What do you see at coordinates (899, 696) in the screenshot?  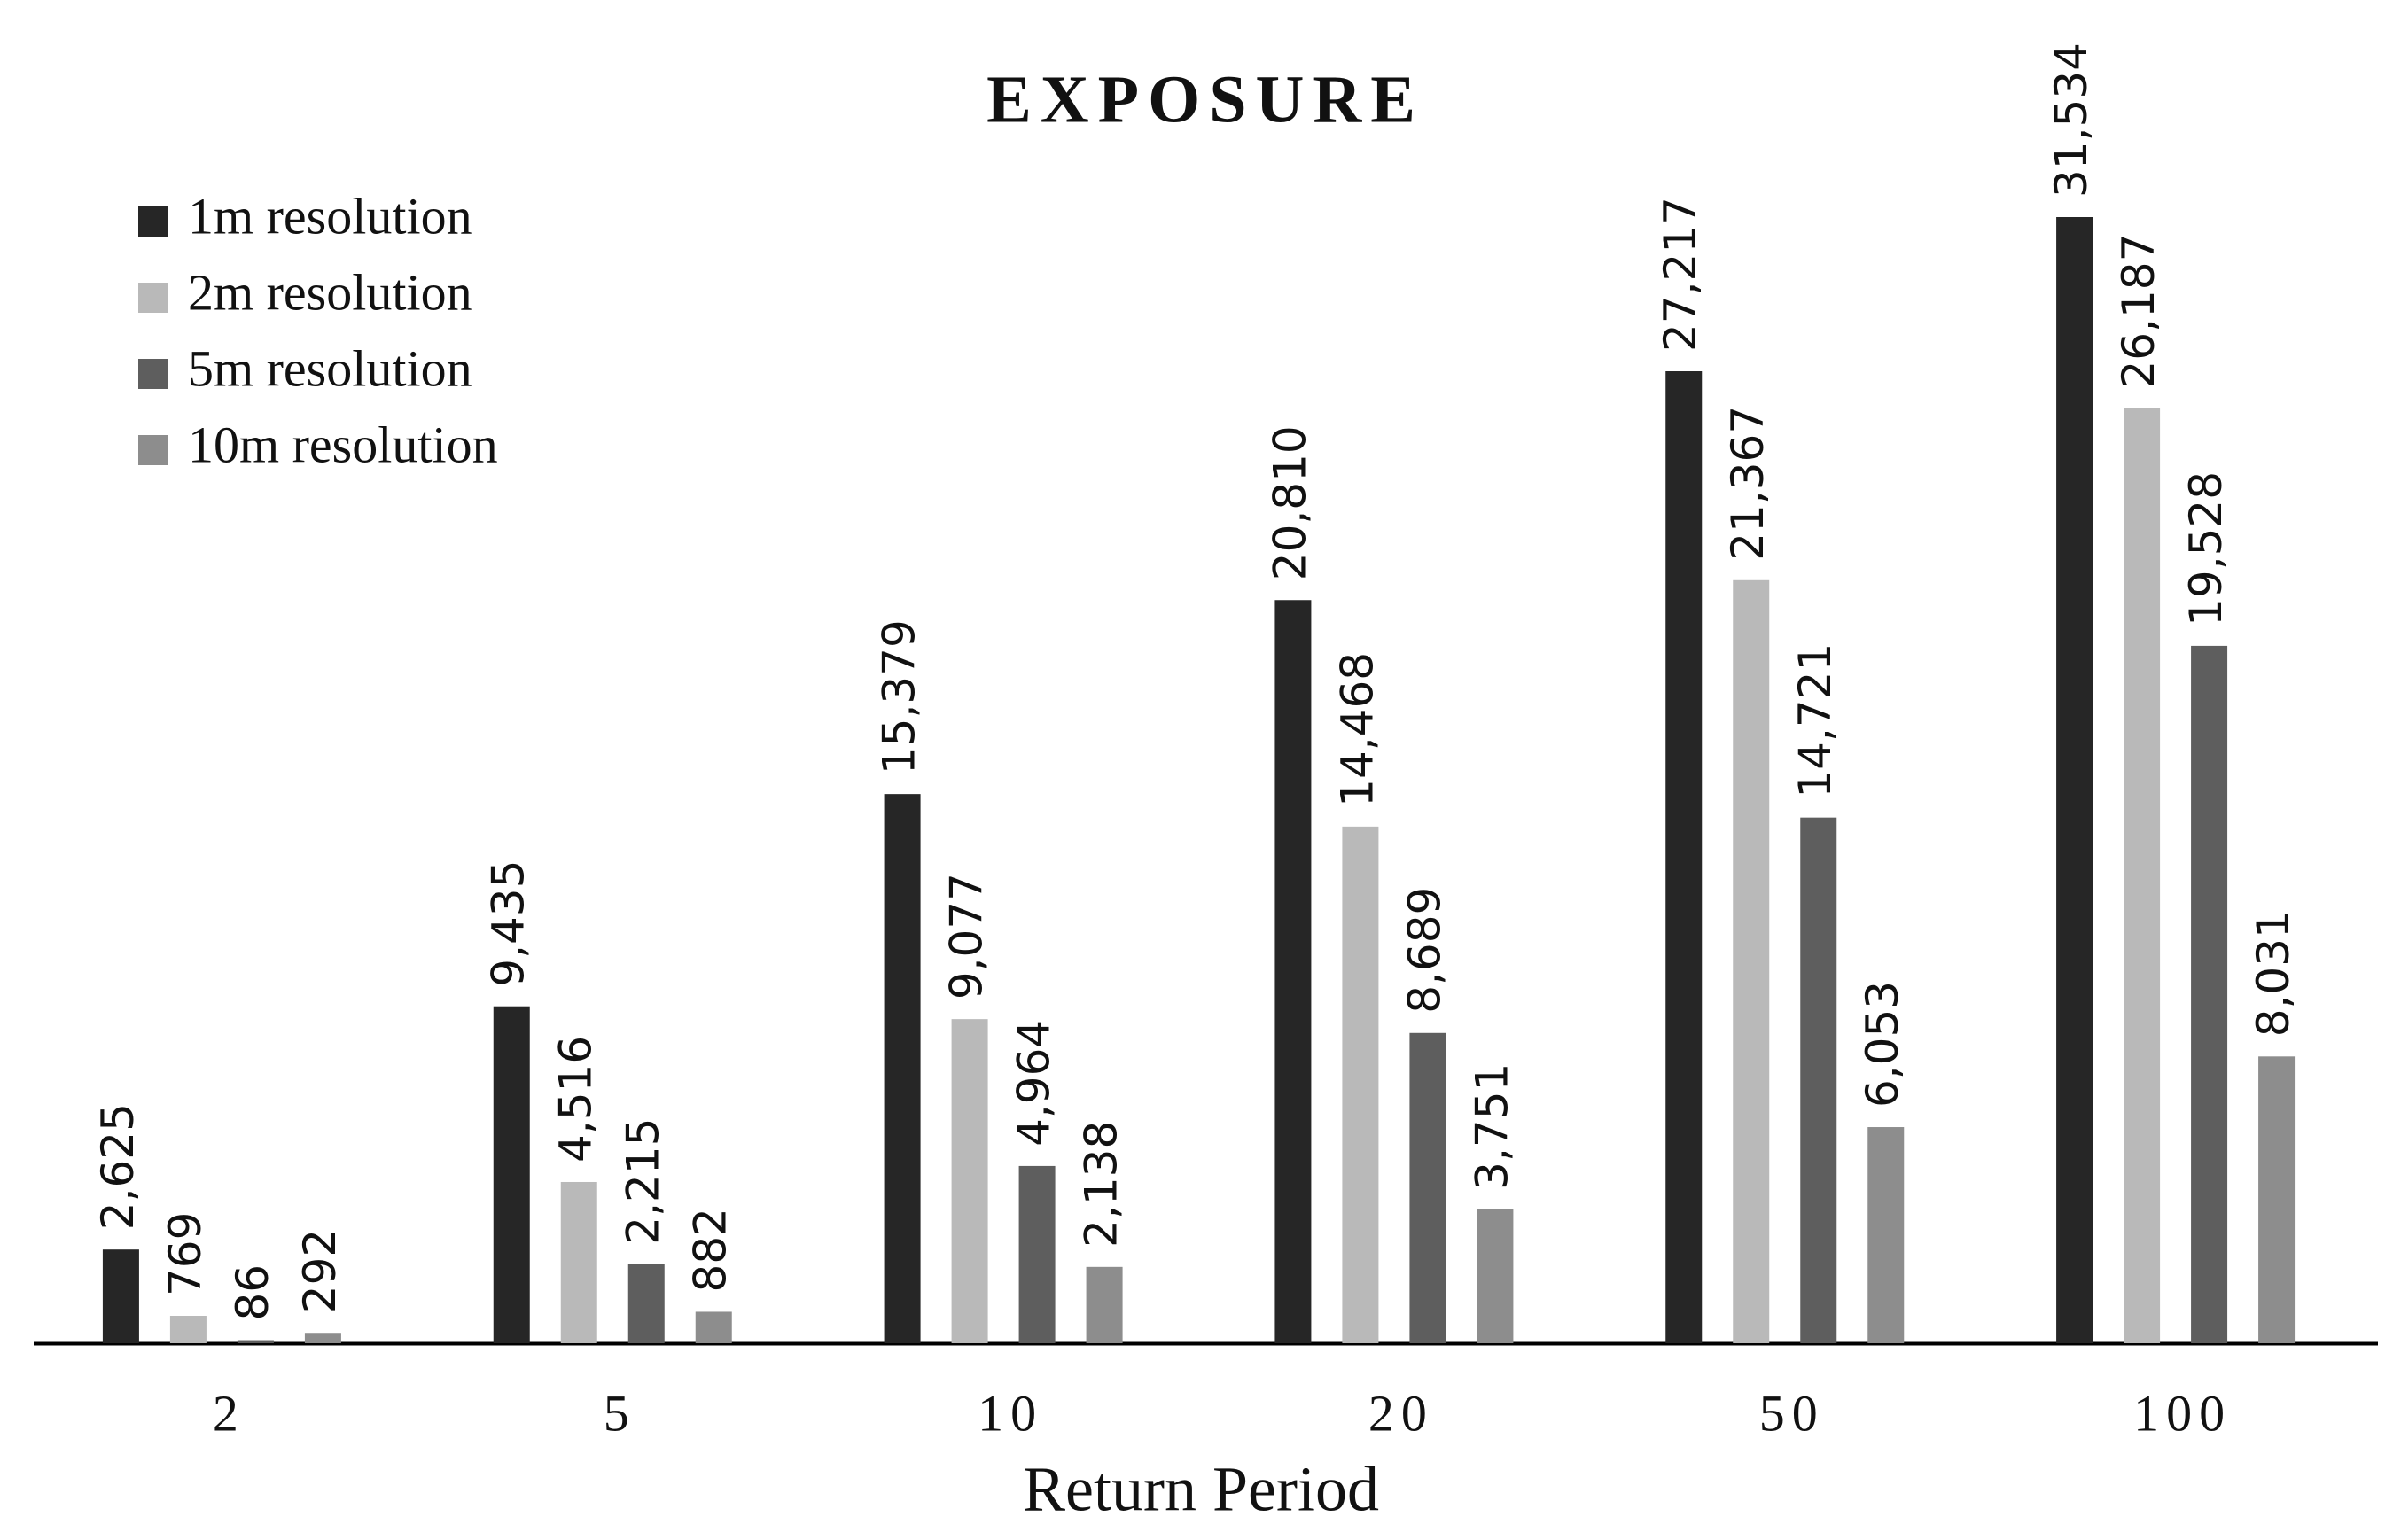 I see `value-label: 15,379` at bounding box center [899, 696].